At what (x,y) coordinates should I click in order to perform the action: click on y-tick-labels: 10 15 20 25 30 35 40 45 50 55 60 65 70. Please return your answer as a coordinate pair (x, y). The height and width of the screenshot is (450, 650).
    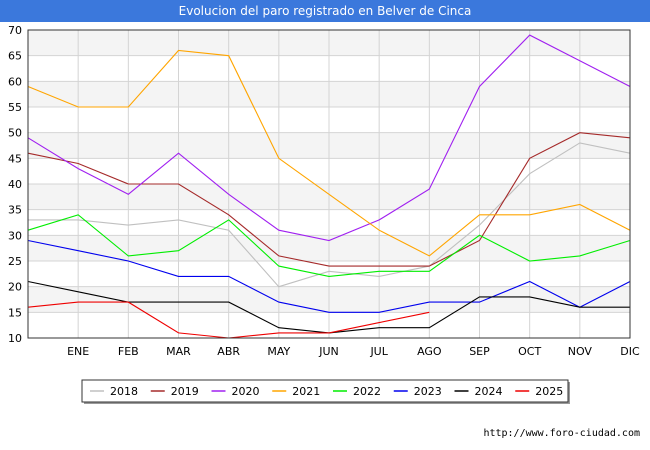
    Looking at the image, I should click on (15, 184).